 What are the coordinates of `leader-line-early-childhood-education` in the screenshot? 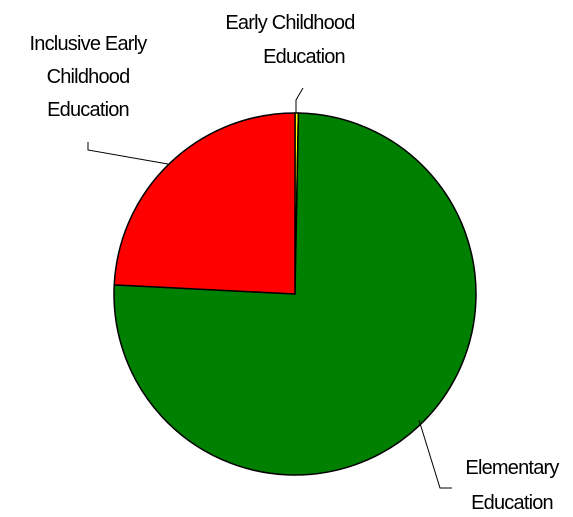 It's located at (299, 100).